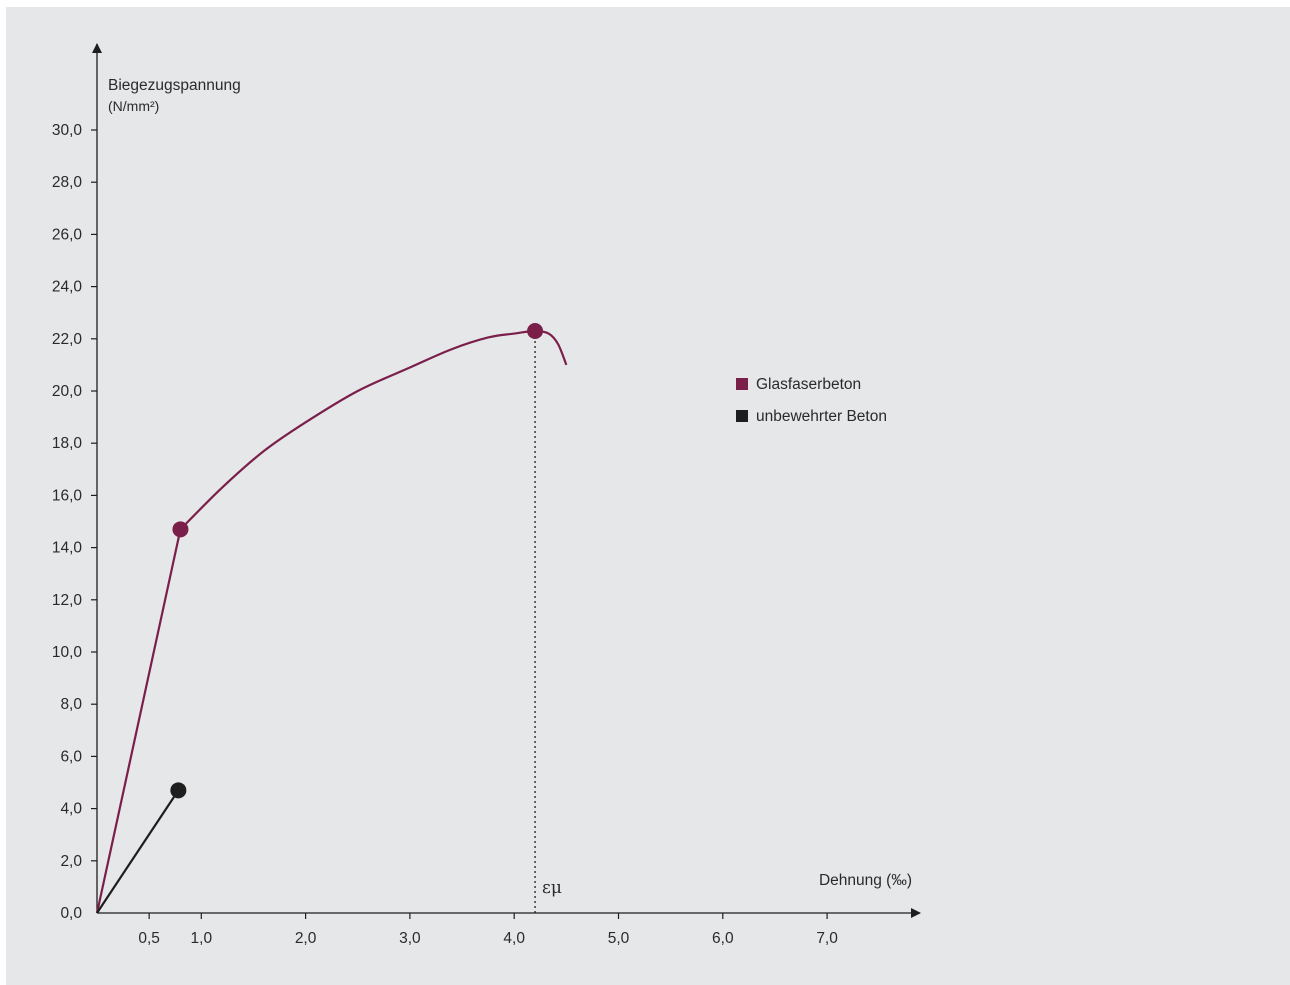 The image size is (1290, 985). I want to click on x-tick-label: 1,0, so click(202, 938).